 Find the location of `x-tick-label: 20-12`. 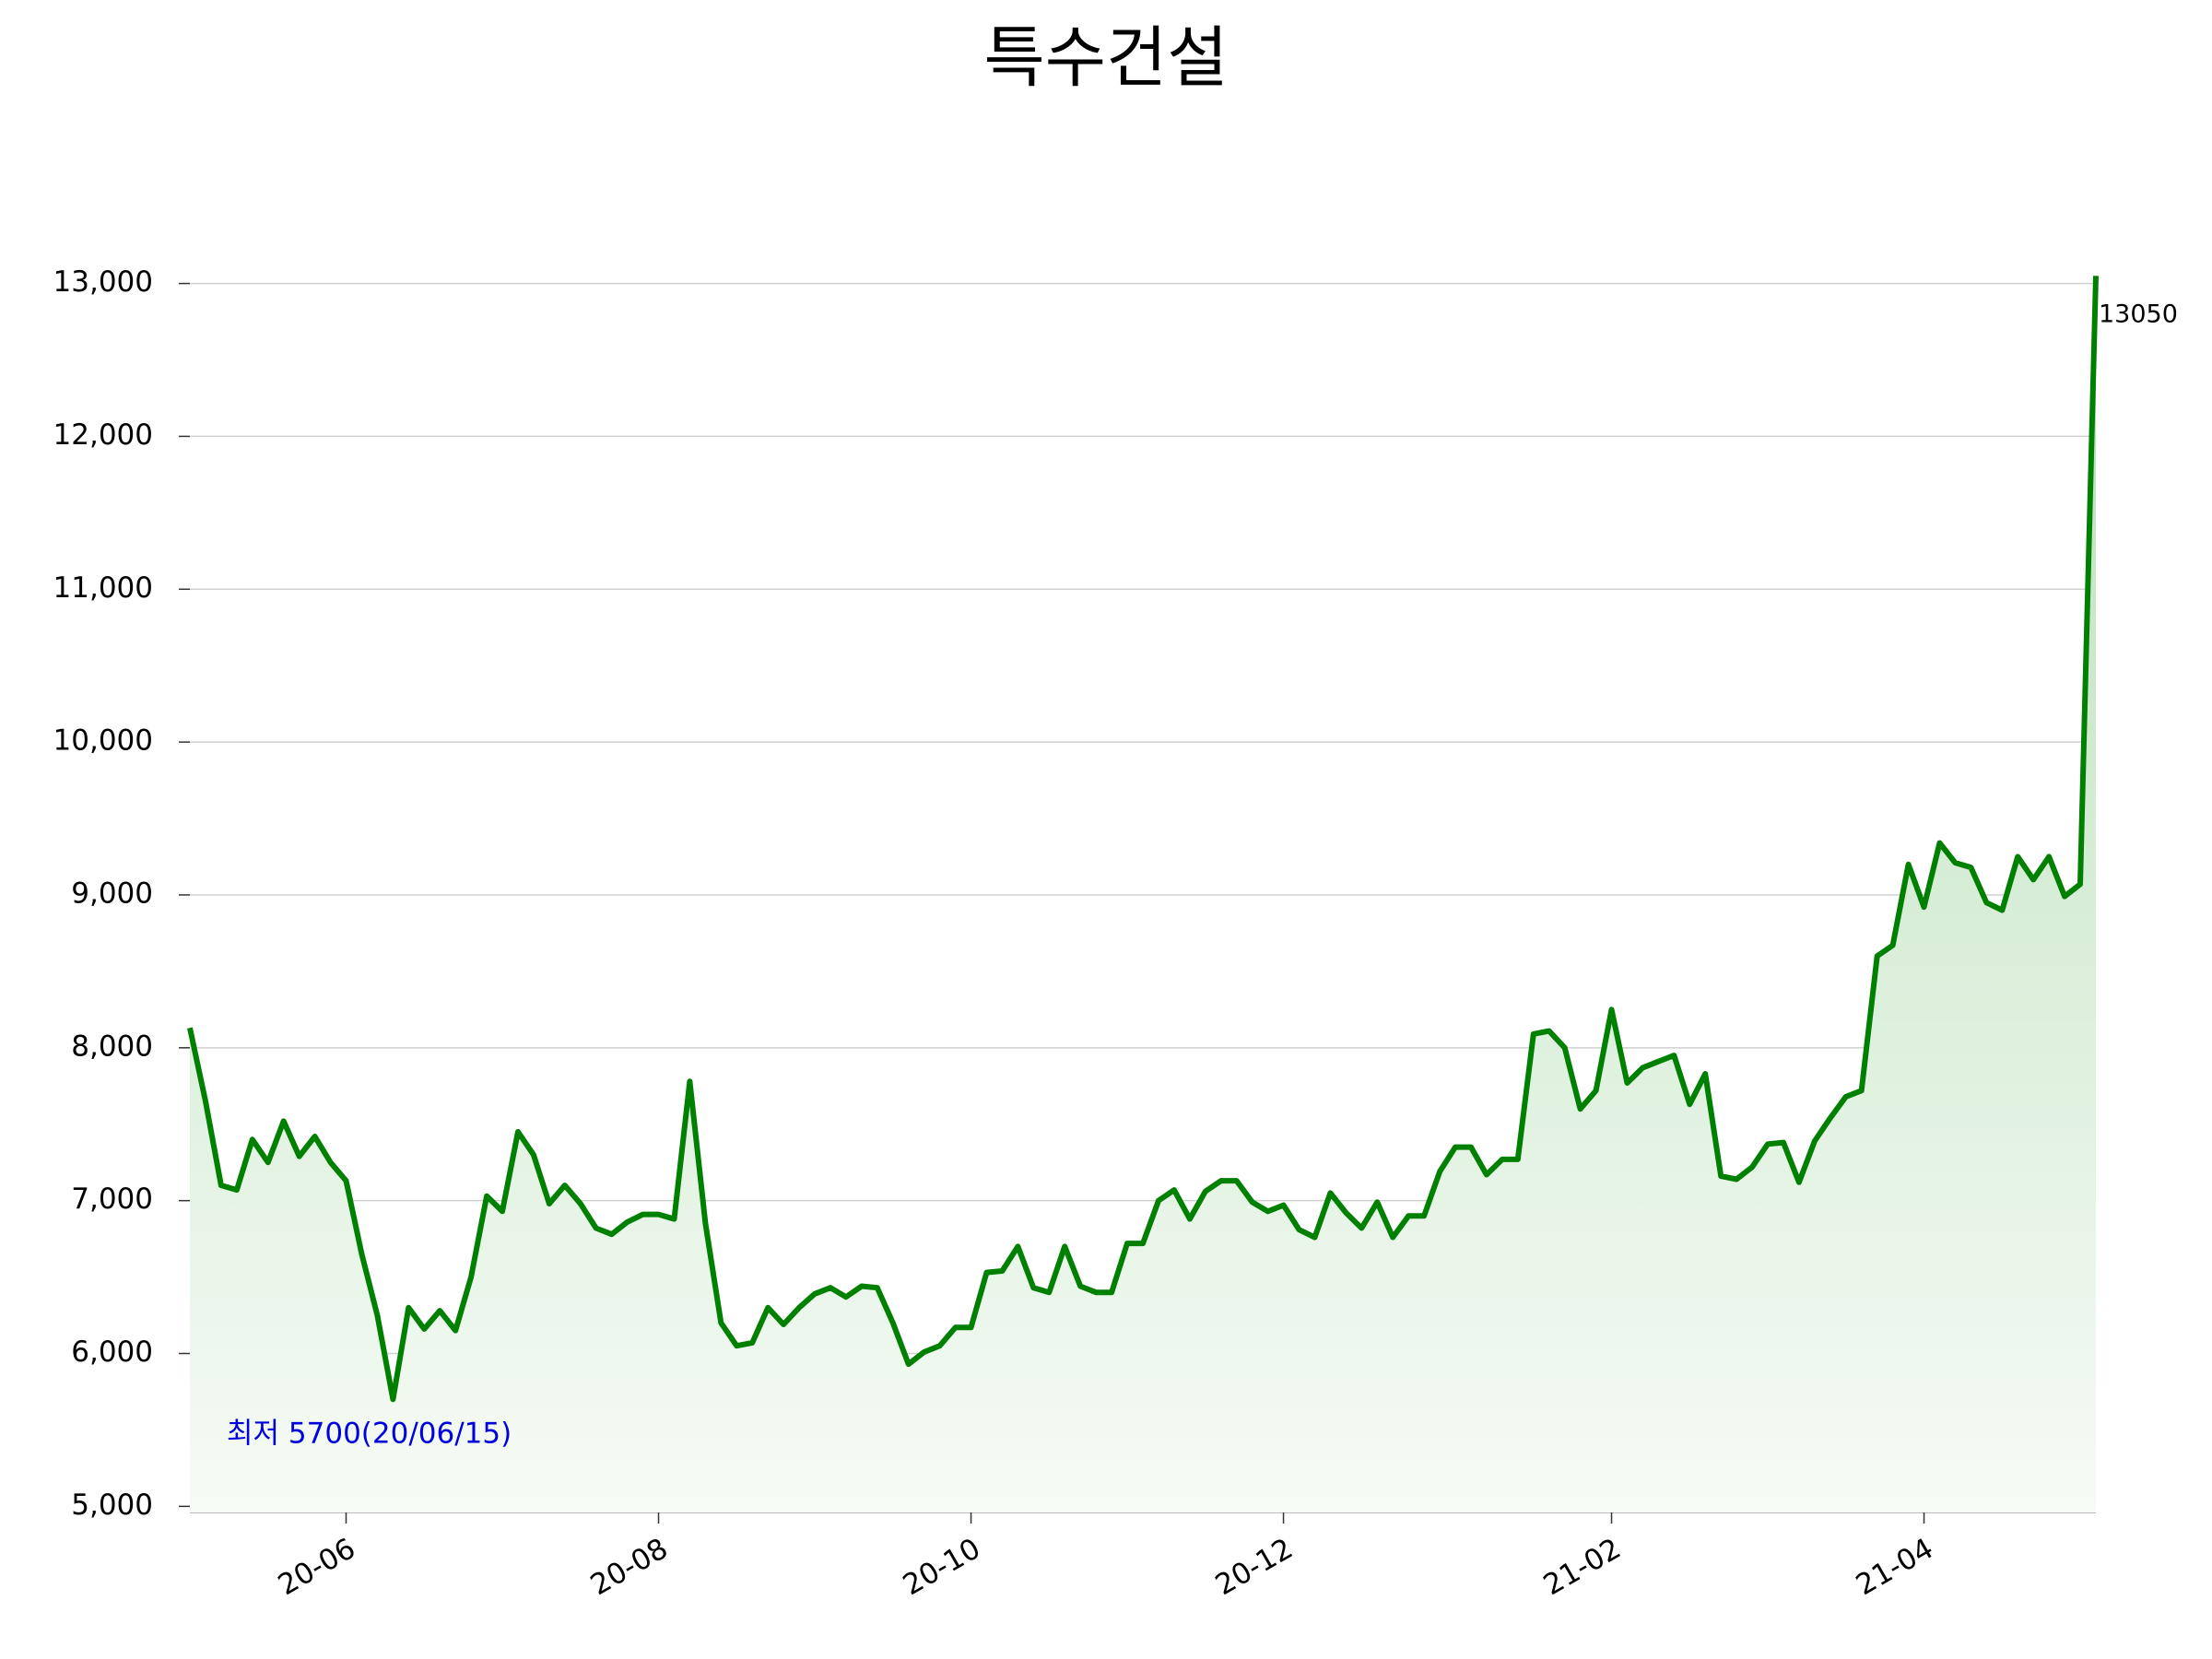

x-tick-label: 20-12 is located at coordinates (1254, 1567).